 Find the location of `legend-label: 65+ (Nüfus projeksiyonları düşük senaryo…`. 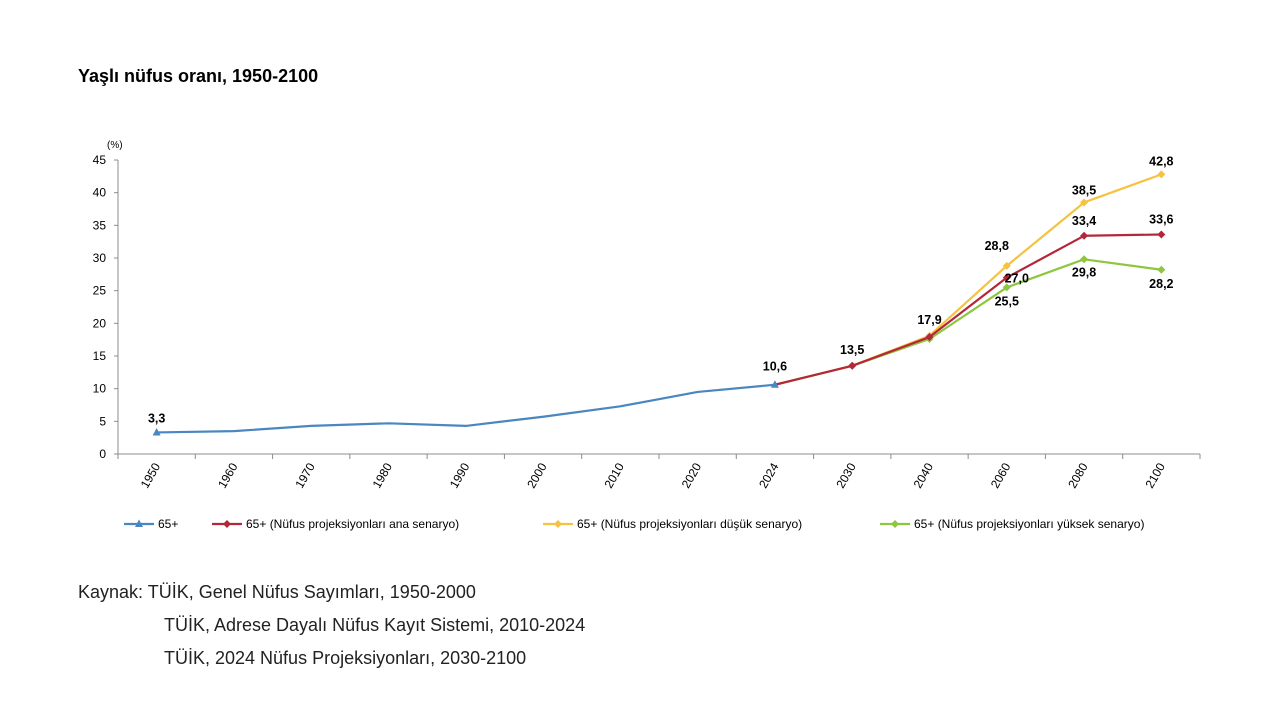

legend-label: 65+ (Nüfus projeksiyonları düşük senaryo… is located at coordinates (689, 524).